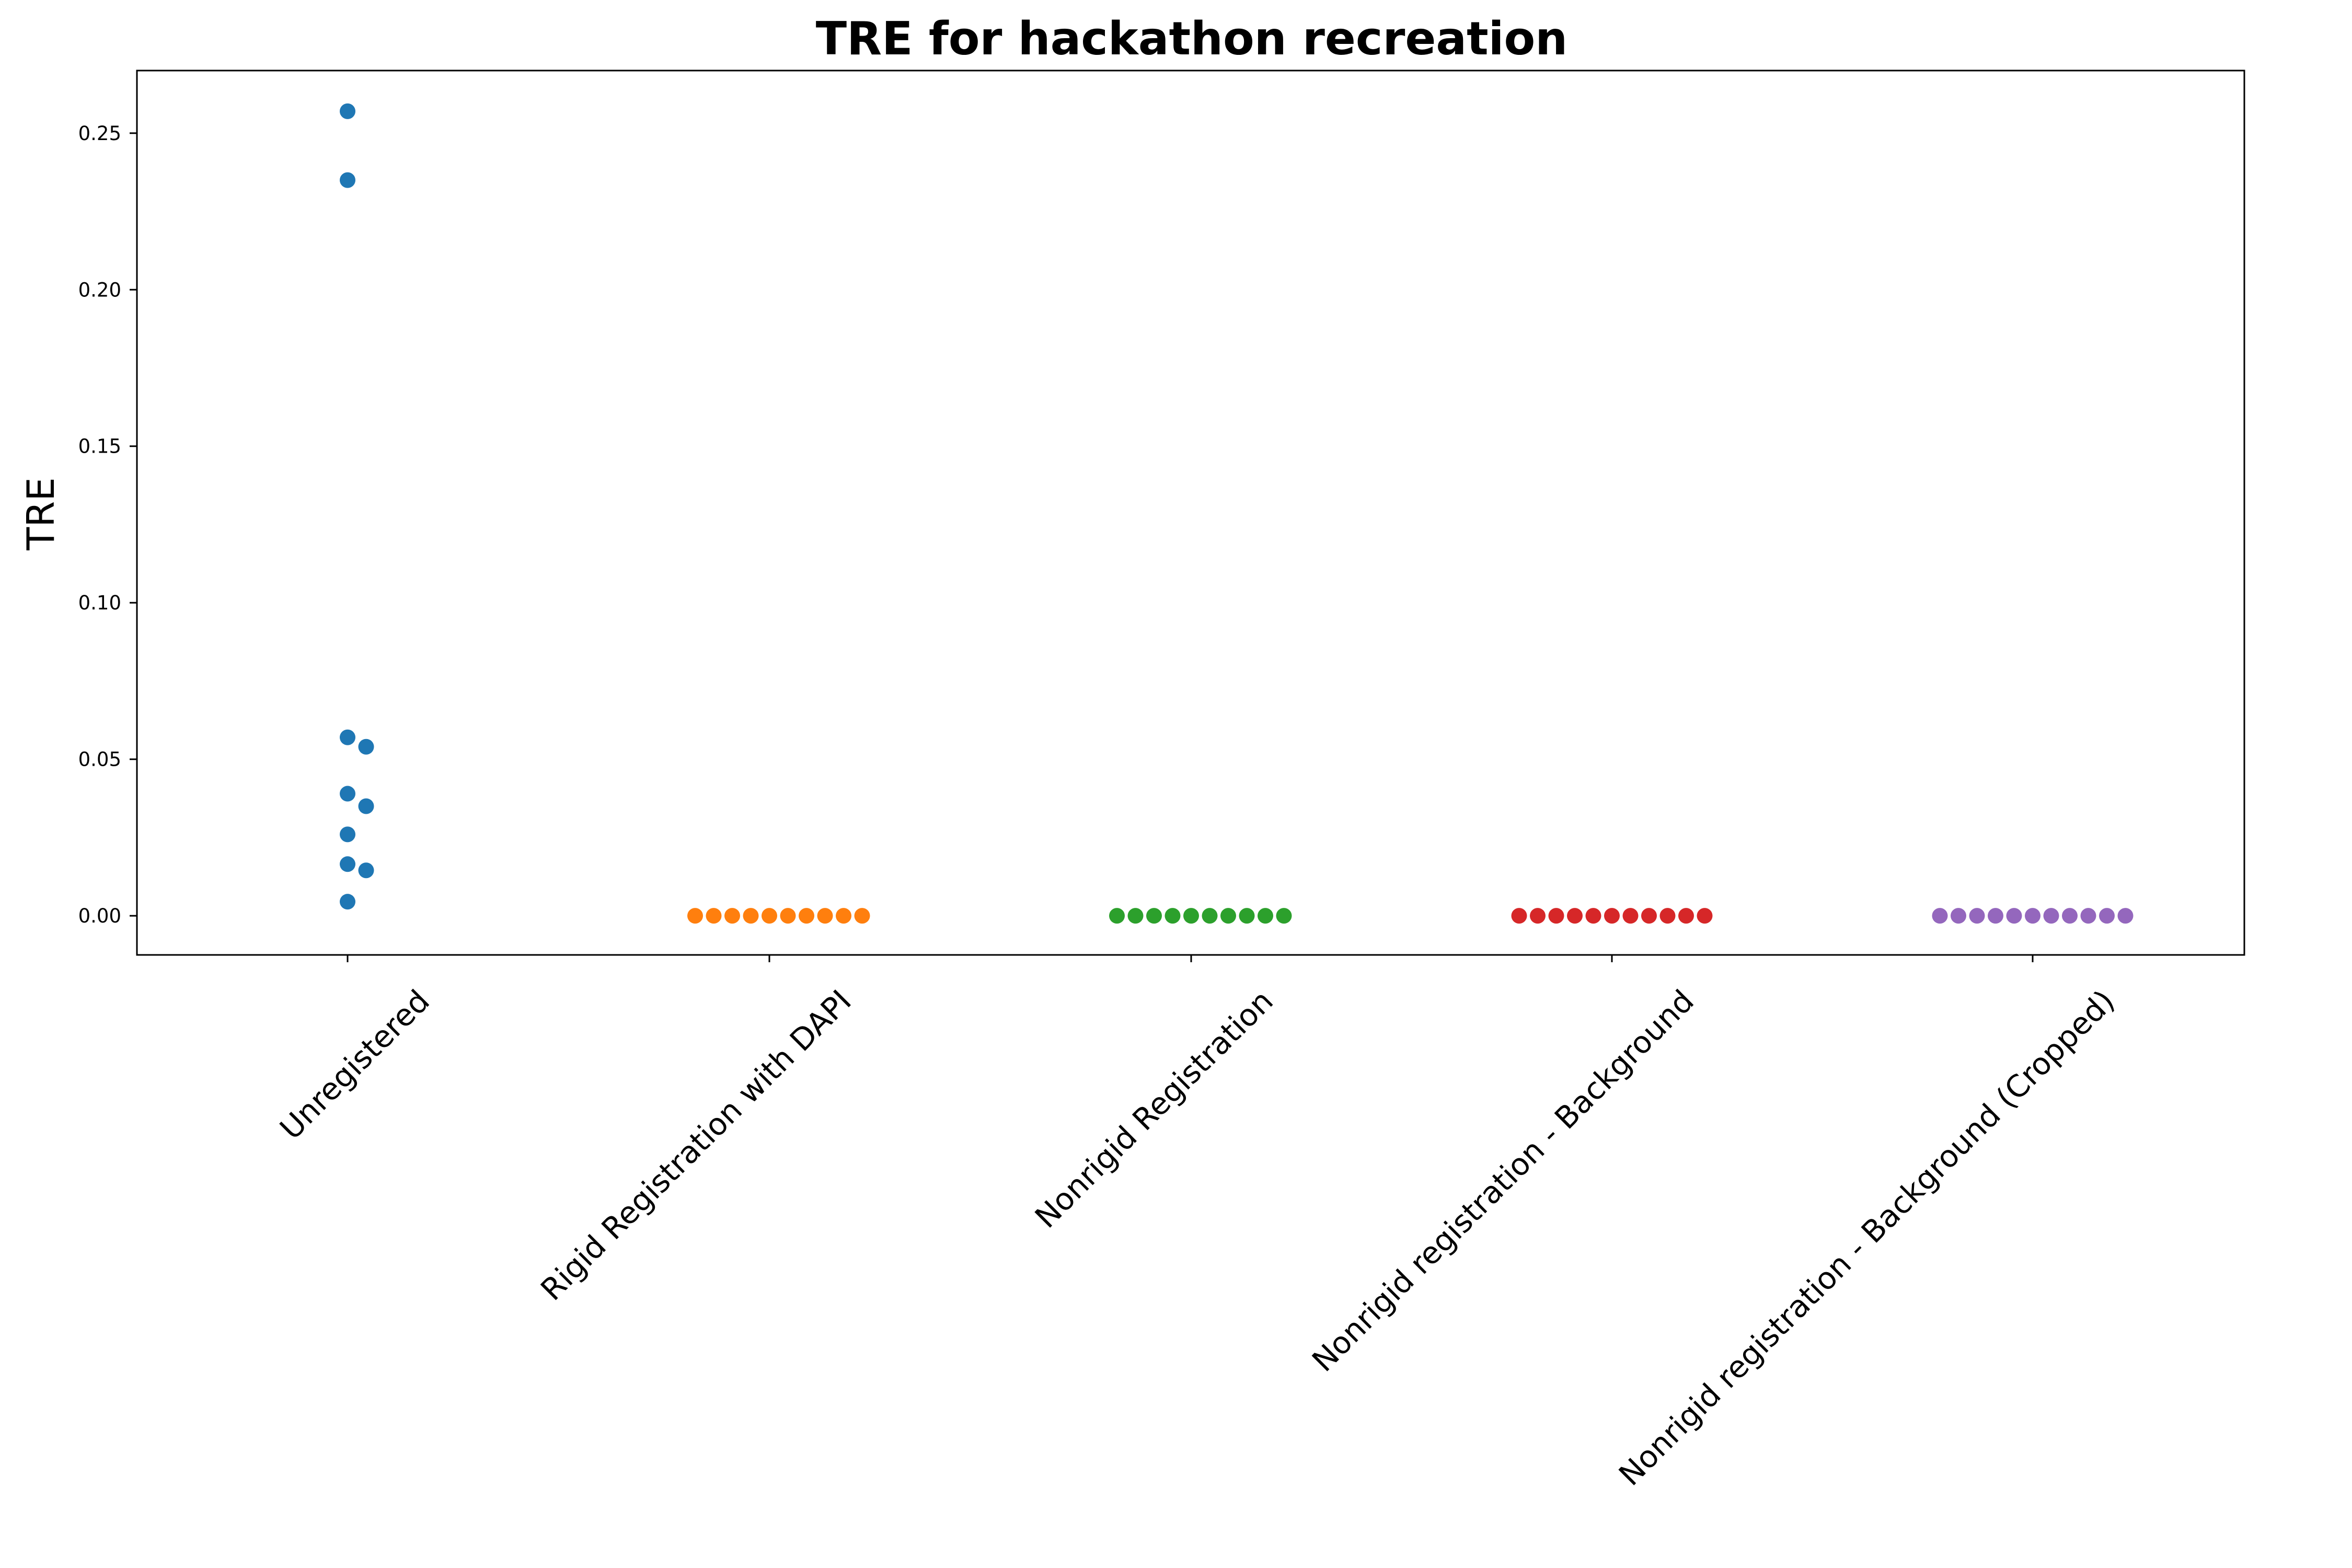  I want to click on x-tick-label: Nonrigid Registration, so click(1154, 1109).